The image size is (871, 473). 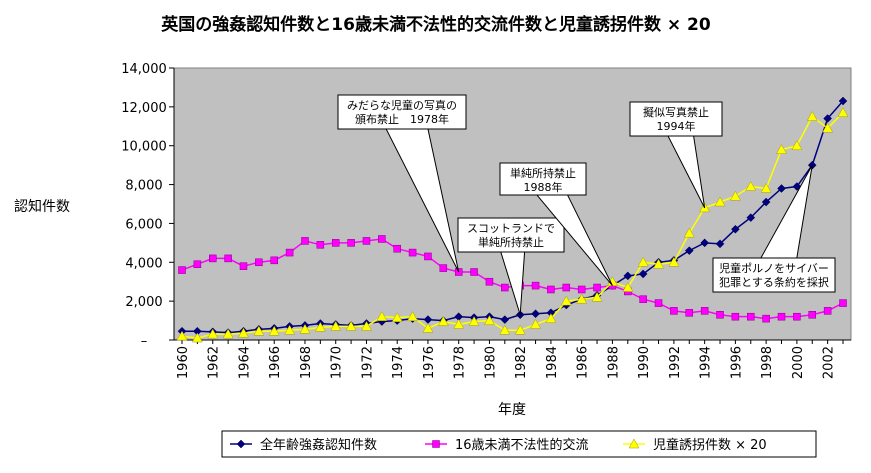 What do you see at coordinates (337, 362) in the screenshot?
I see `x-tick-label: 1970` at bounding box center [337, 362].